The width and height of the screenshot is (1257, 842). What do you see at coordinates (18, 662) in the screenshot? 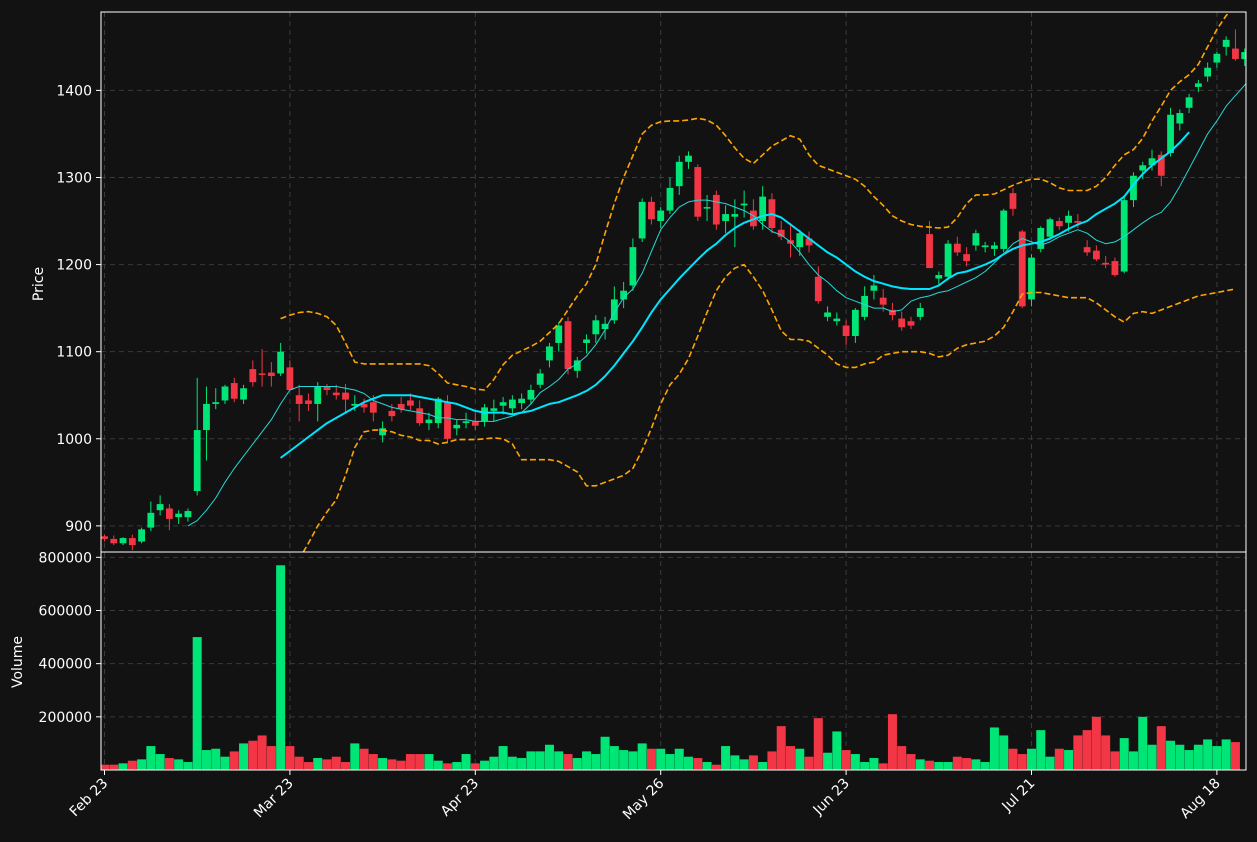
I see `volume-axis-label: Volume` at bounding box center [18, 662].